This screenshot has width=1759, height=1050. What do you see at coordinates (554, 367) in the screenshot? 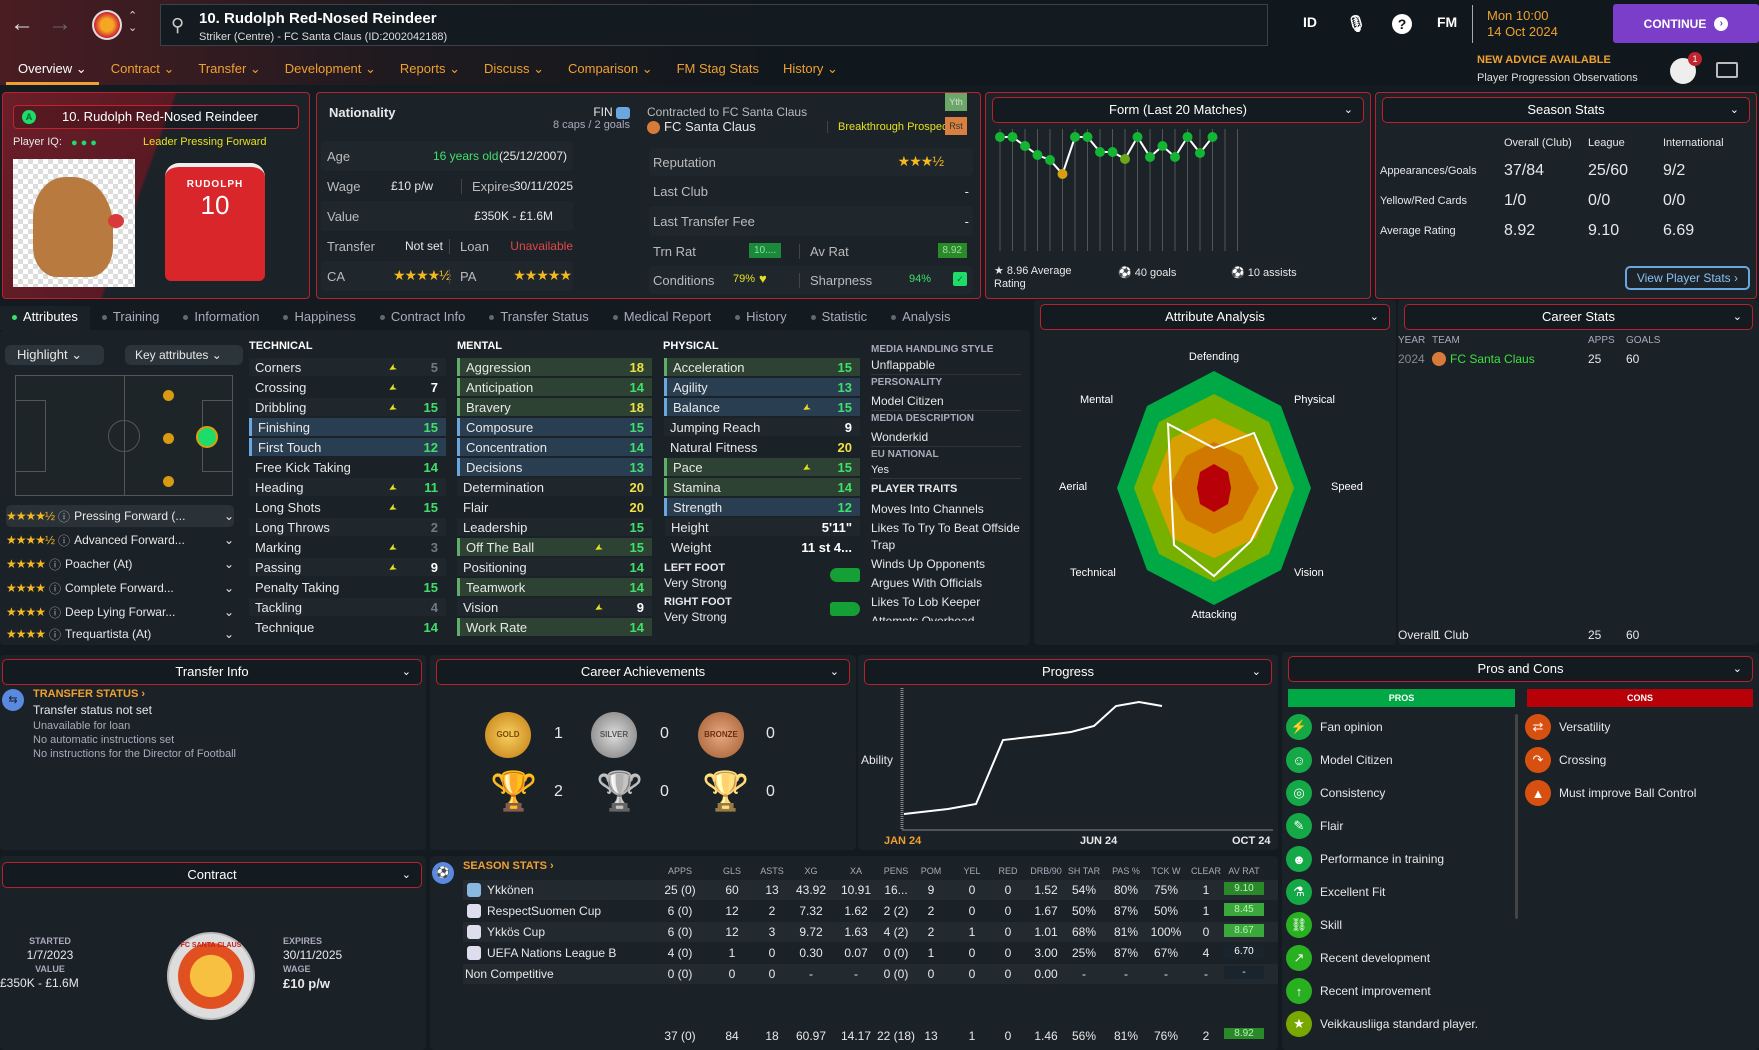
I see `attribute-row: Aggression 18` at bounding box center [554, 367].